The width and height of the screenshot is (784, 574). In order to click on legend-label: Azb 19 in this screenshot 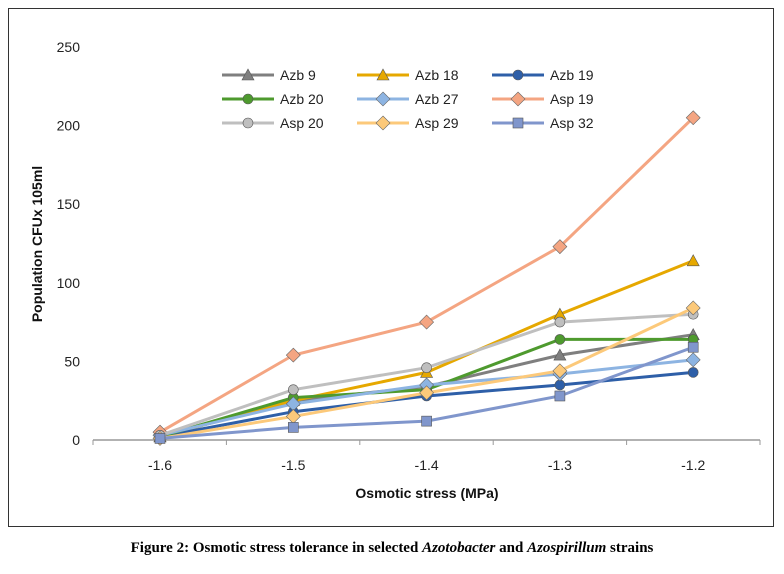, I will do `click(572, 75)`.